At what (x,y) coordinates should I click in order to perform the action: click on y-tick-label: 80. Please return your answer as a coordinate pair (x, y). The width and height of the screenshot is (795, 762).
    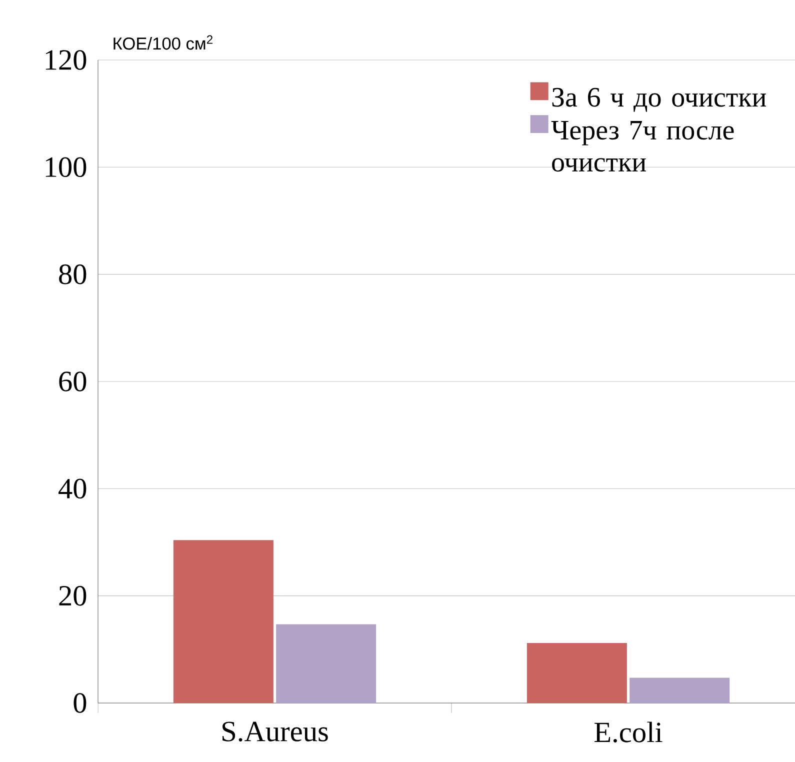
    Looking at the image, I should click on (72, 274).